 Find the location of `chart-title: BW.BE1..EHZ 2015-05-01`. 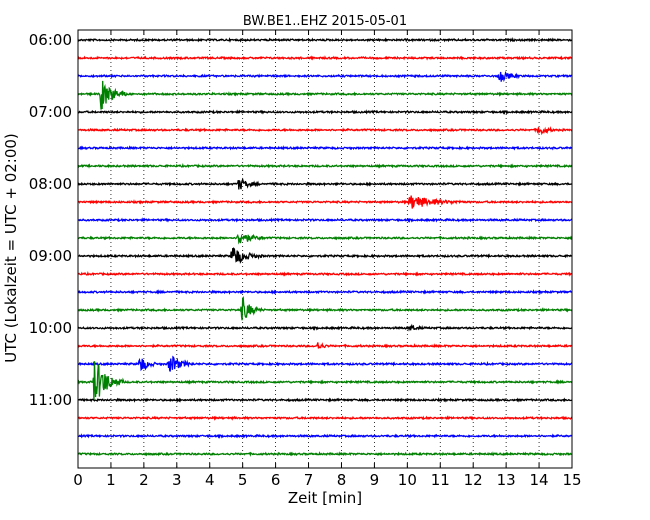

chart-title: BW.BE1..EHZ 2015-05-01 is located at coordinates (325, 21).